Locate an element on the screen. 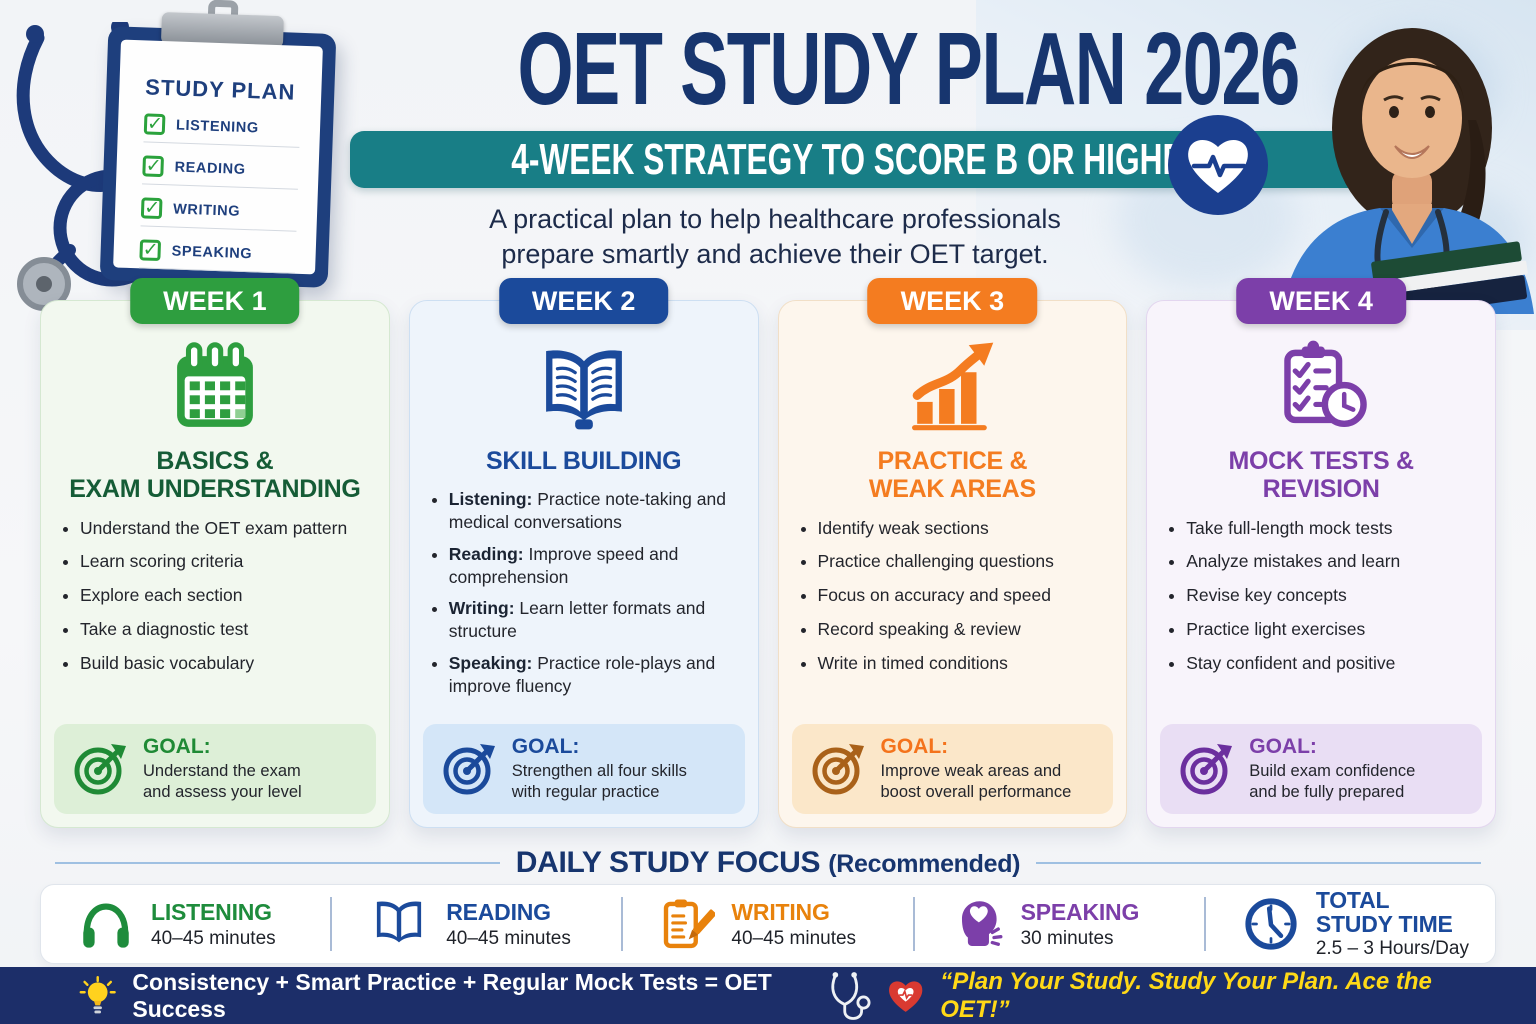 The height and width of the screenshot is (1024, 1536). bullet: Analyze mistakes and learn is located at coordinates (1334, 561).